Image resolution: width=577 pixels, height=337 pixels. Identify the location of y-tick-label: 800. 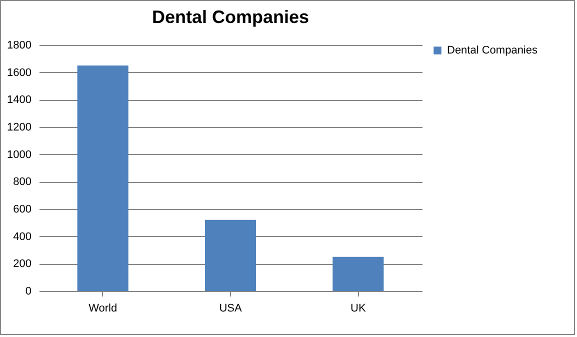
(22, 182).